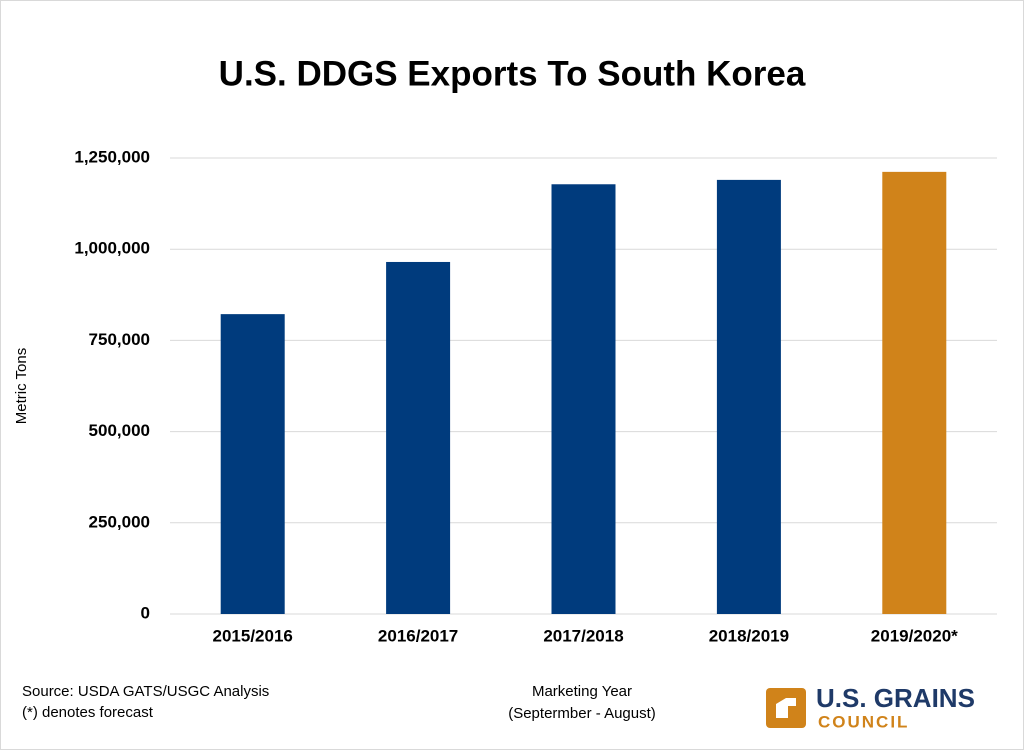 The width and height of the screenshot is (1024, 750). I want to click on x-tick-label: 2018/2019, so click(749, 635).